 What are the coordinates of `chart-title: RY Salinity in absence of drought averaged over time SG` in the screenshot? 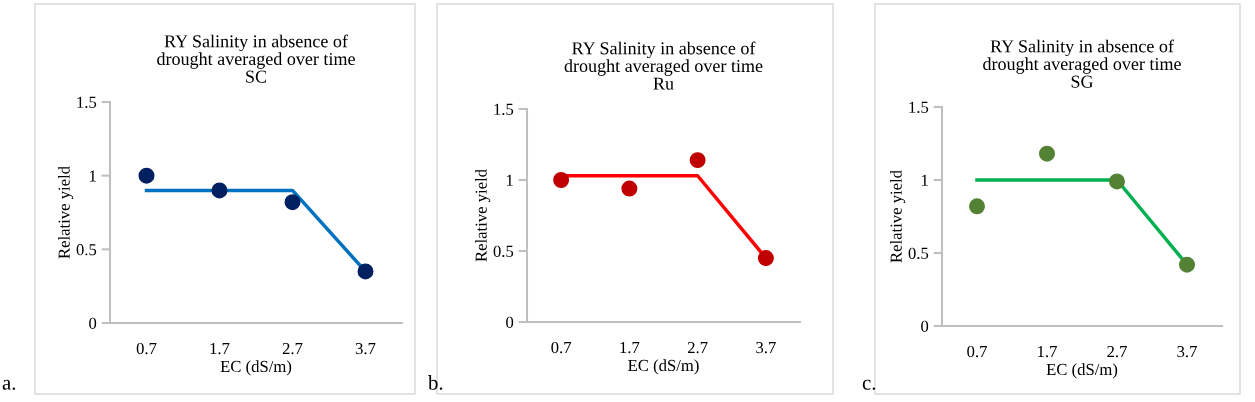 It's located at (1082, 63).